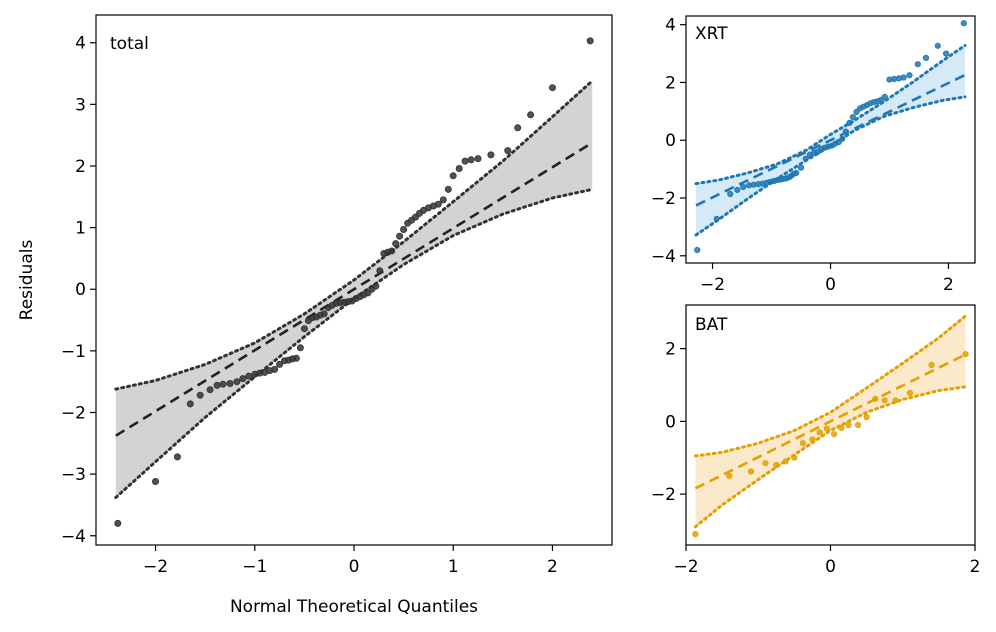 The width and height of the screenshot is (996, 632). I want to click on y-ticks: −4 −3 −2 −1 0 1 2 3 4, so click(78, 290).